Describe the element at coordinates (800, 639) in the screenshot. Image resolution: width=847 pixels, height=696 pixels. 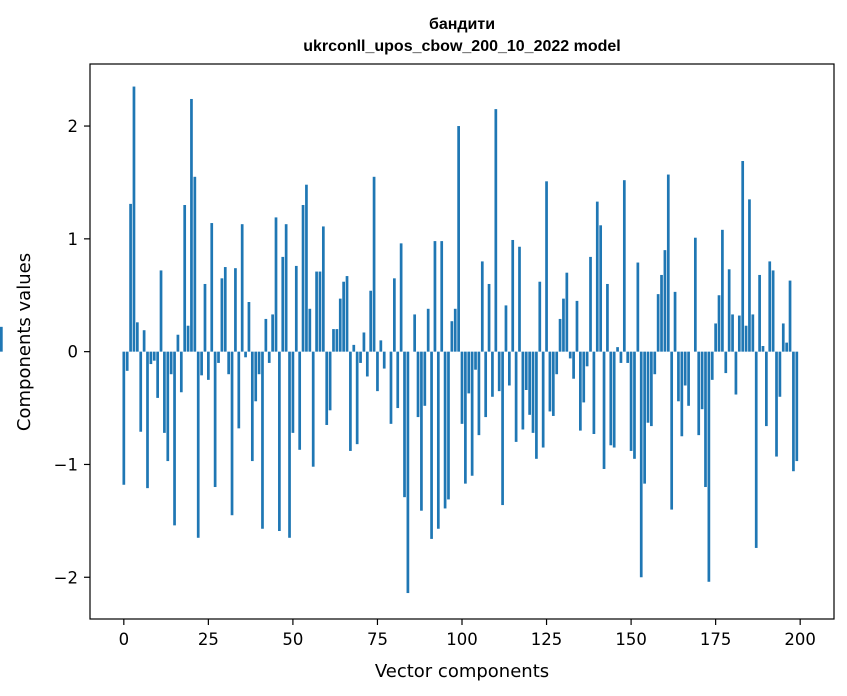
I see `x-tick-label: 200` at that location.